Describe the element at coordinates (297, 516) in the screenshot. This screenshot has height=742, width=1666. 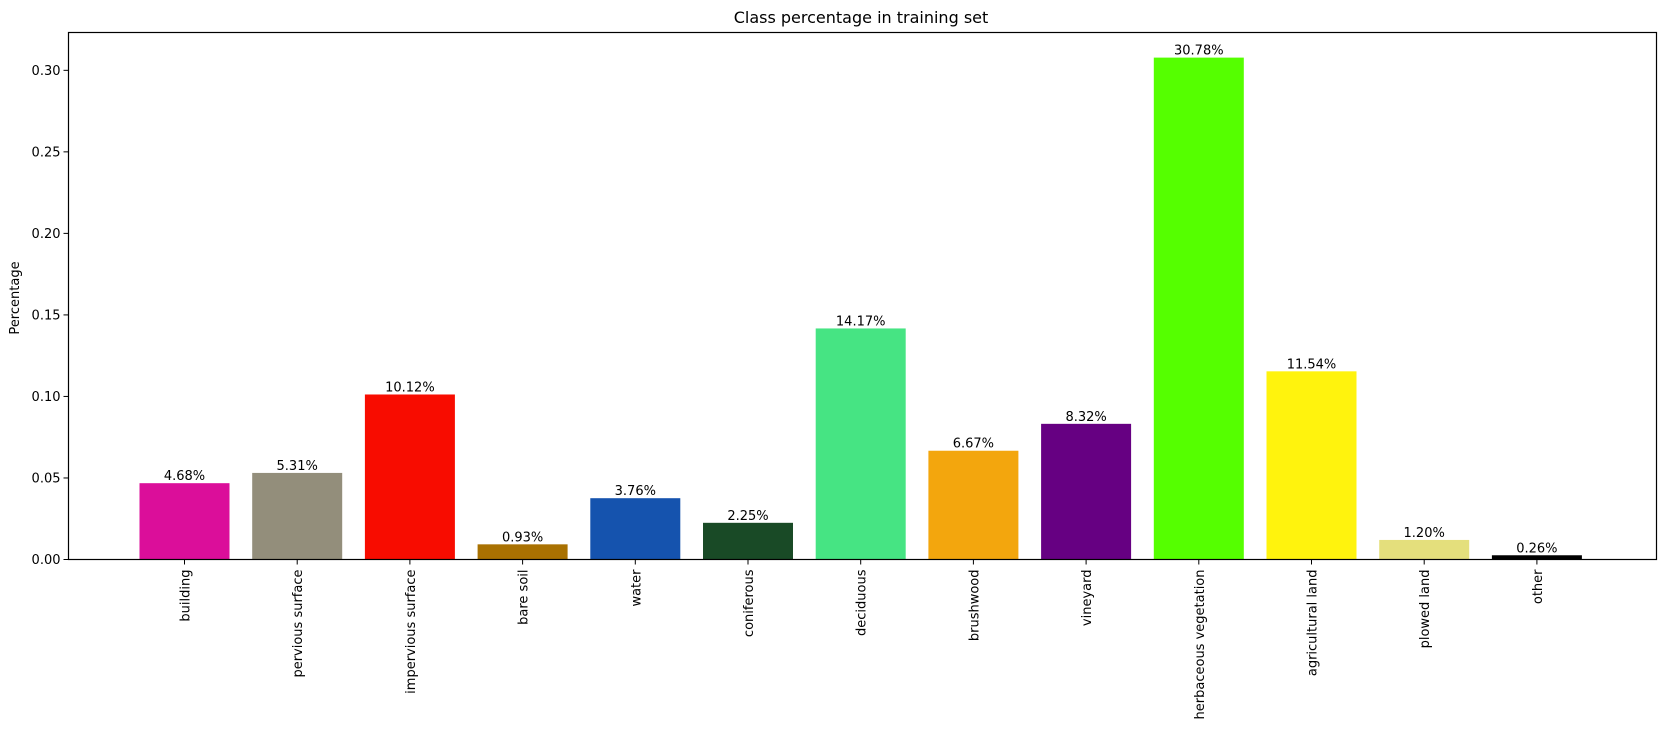
I see `bar-pervious-surface` at that location.